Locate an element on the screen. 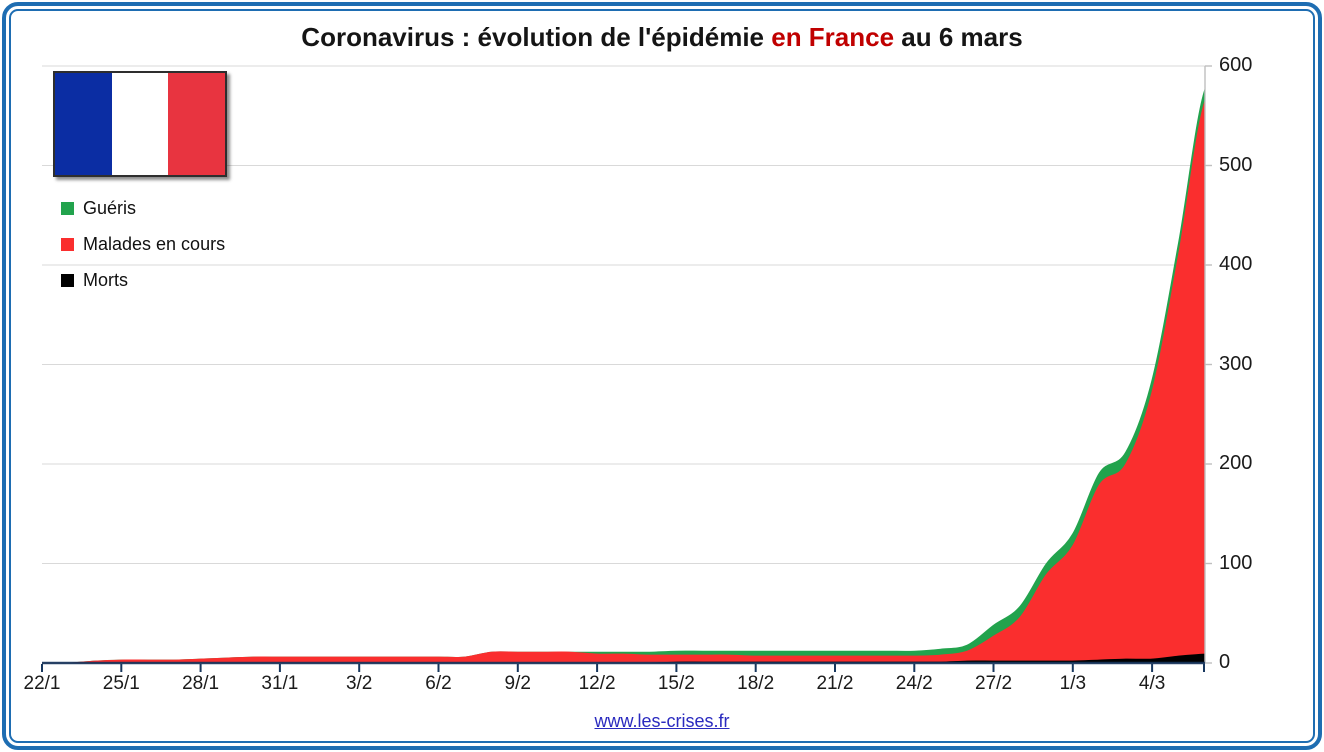  legend-label: Morts is located at coordinates (105, 279).